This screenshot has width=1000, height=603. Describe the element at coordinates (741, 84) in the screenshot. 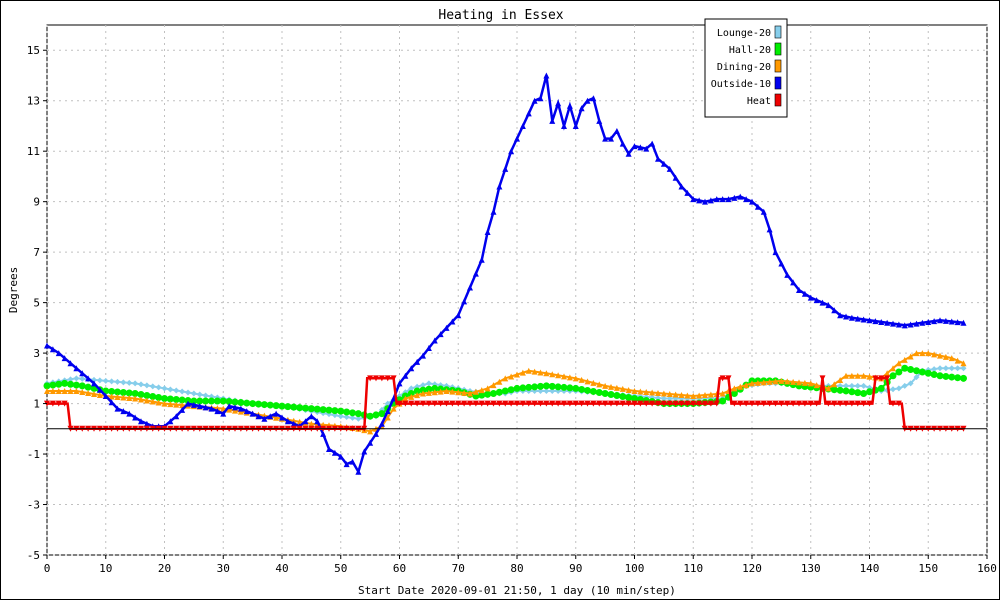

I see `legend-label: Outside-10` at that location.